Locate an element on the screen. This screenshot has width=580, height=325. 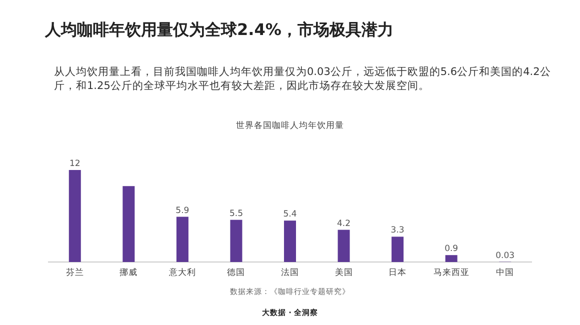
x-tick-label: 美国 is located at coordinates (343, 272).